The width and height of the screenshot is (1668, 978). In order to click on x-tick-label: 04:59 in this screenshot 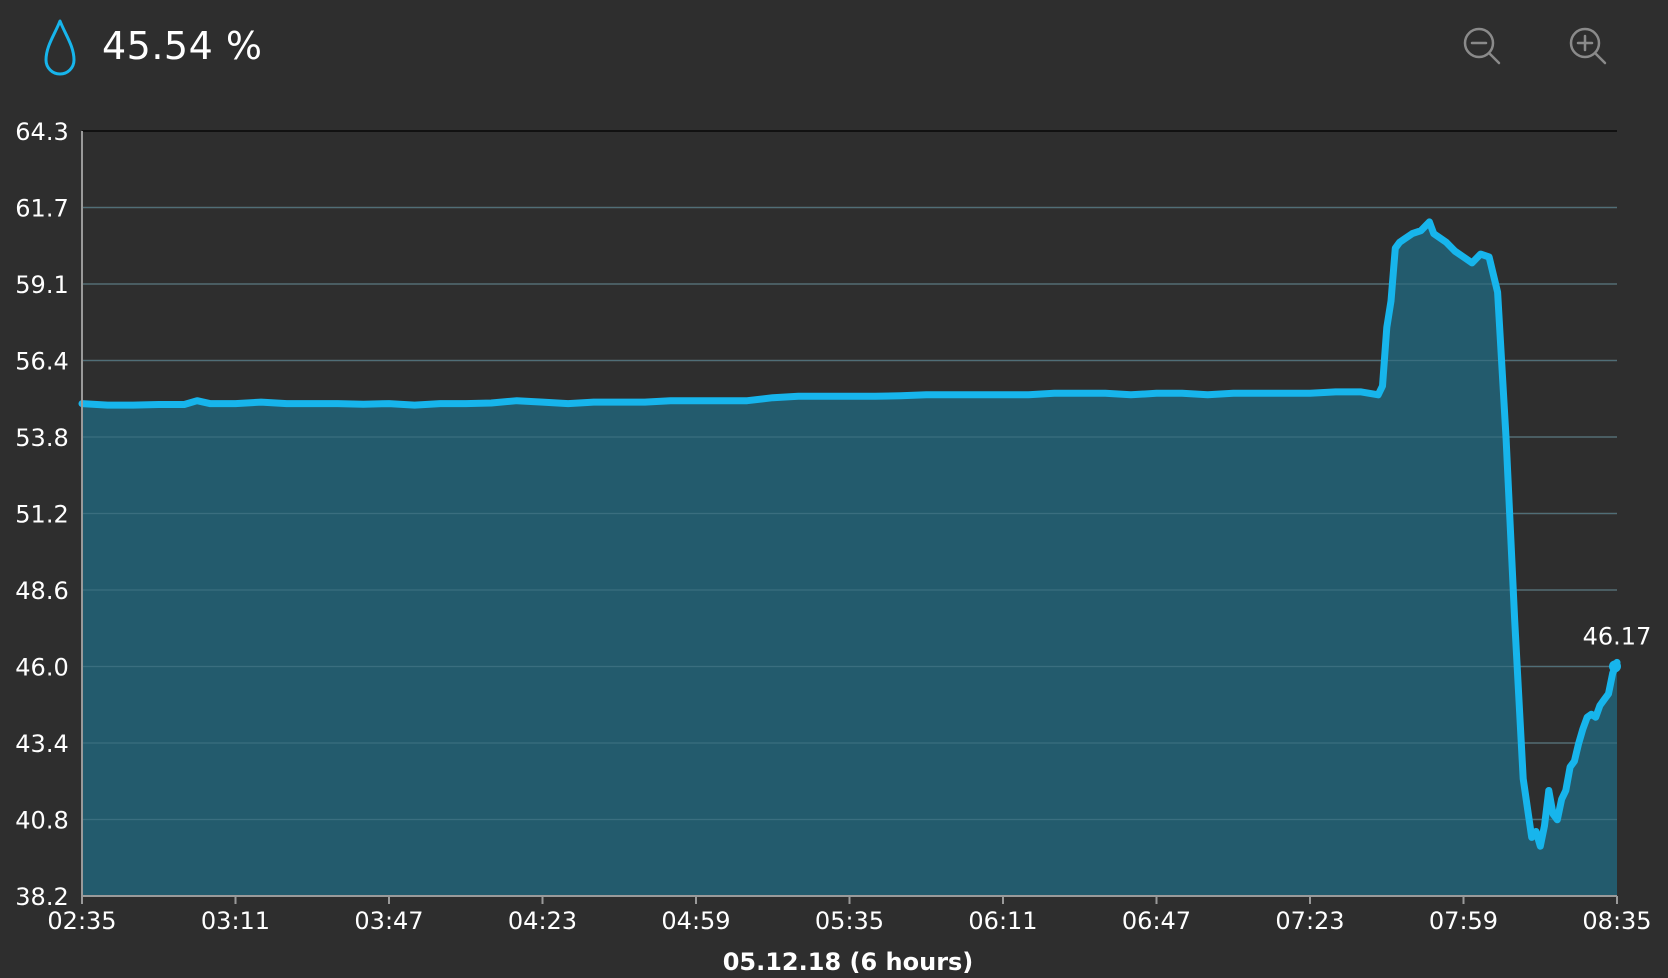, I will do `click(695, 921)`.